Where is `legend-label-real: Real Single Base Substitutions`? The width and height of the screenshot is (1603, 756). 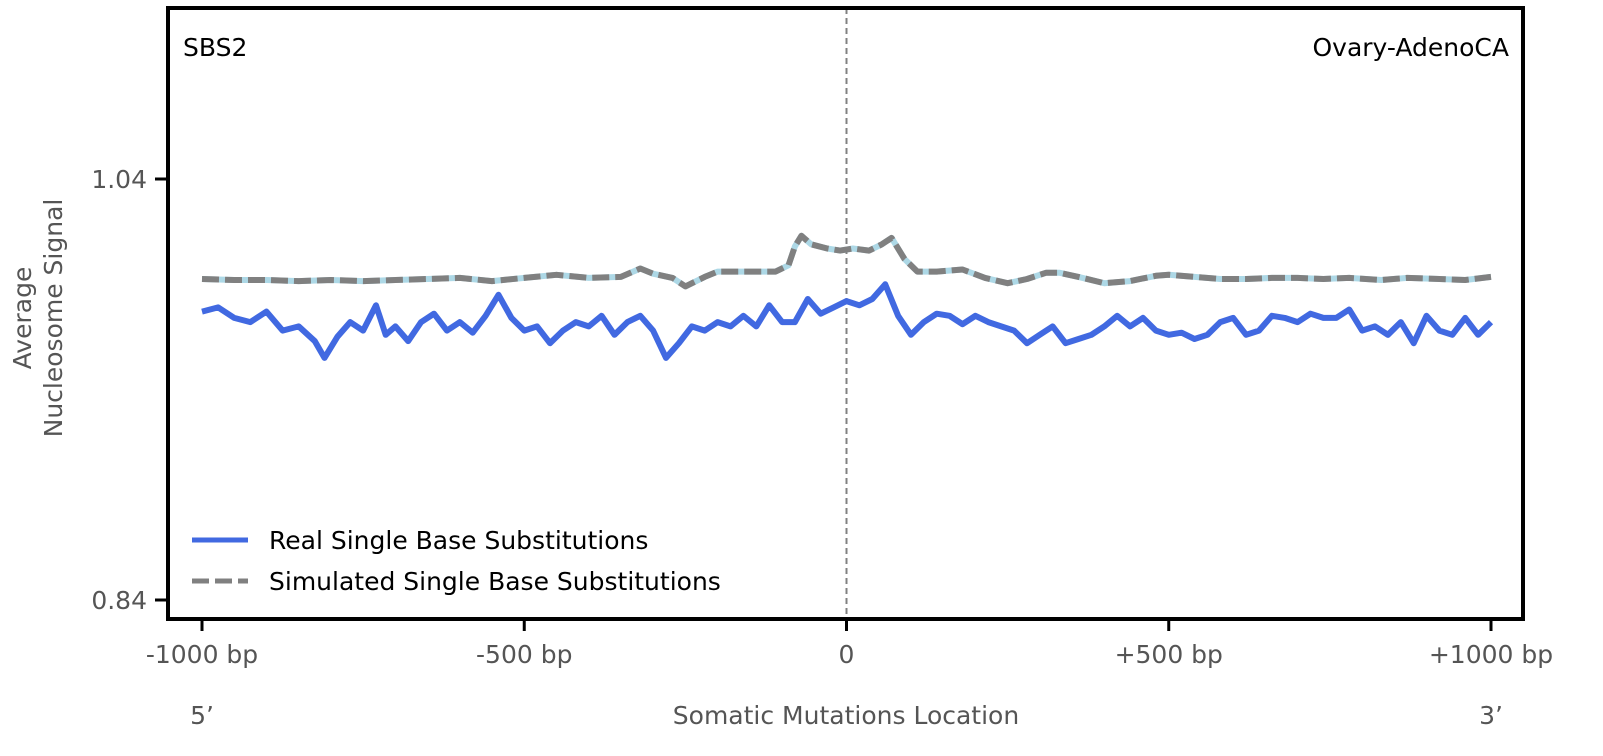 legend-label-real: Real Single Base Substitutions is located at coordinates (458, 540).